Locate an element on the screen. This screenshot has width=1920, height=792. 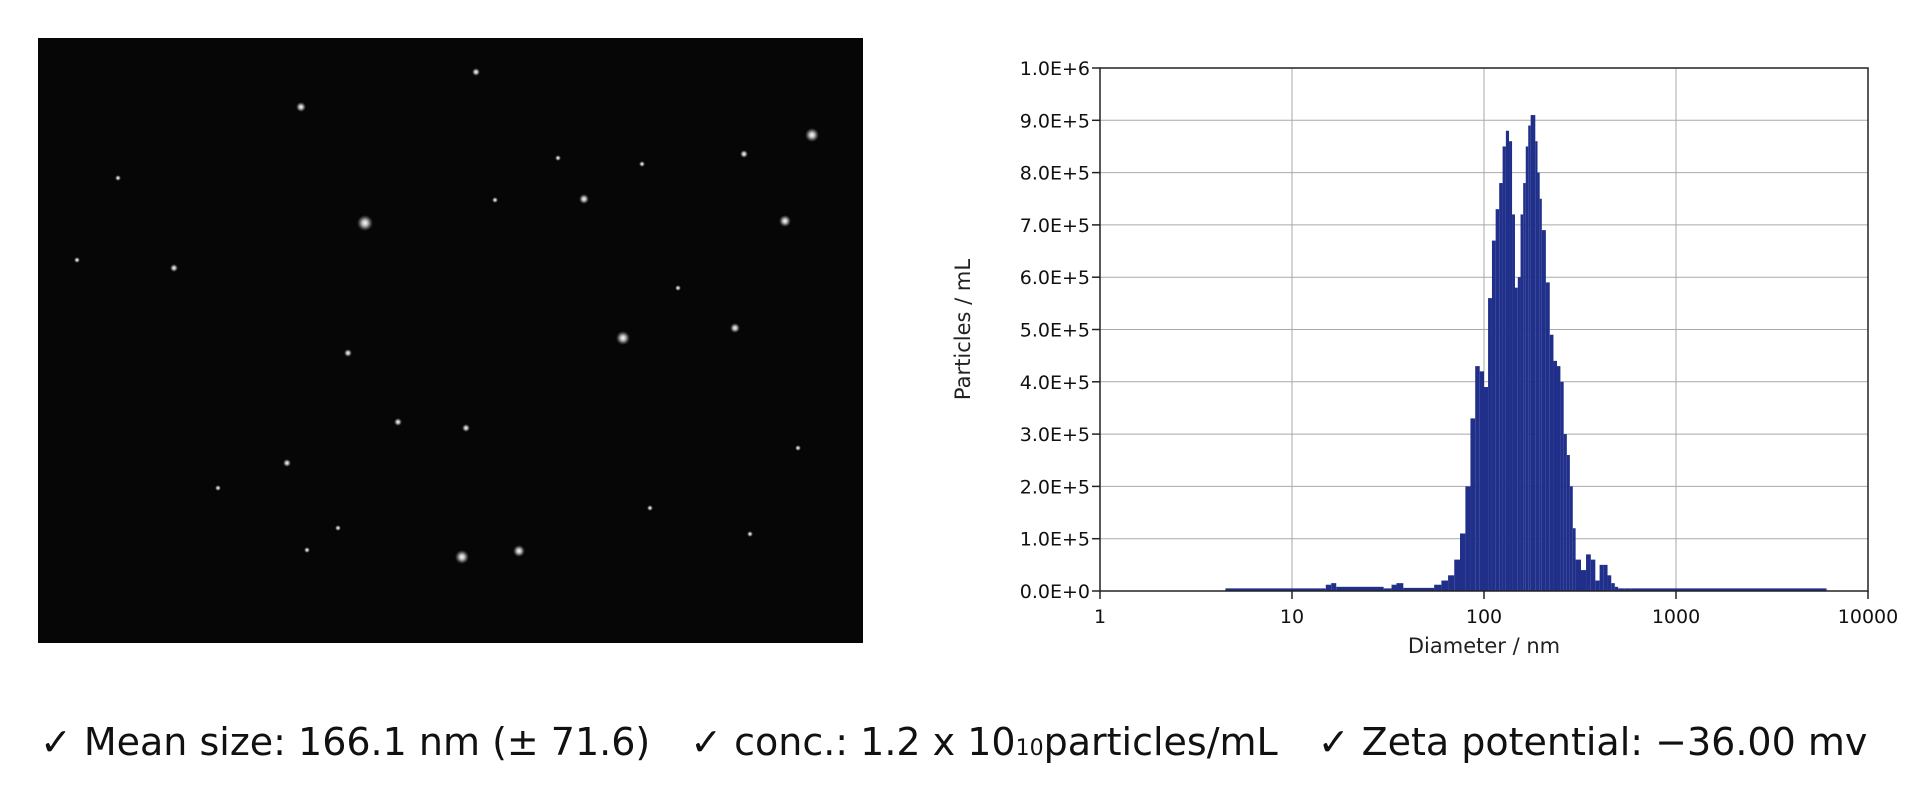
concentration-prefix: conc.: 1.2 x 10 is located at coordinates (875, 742).